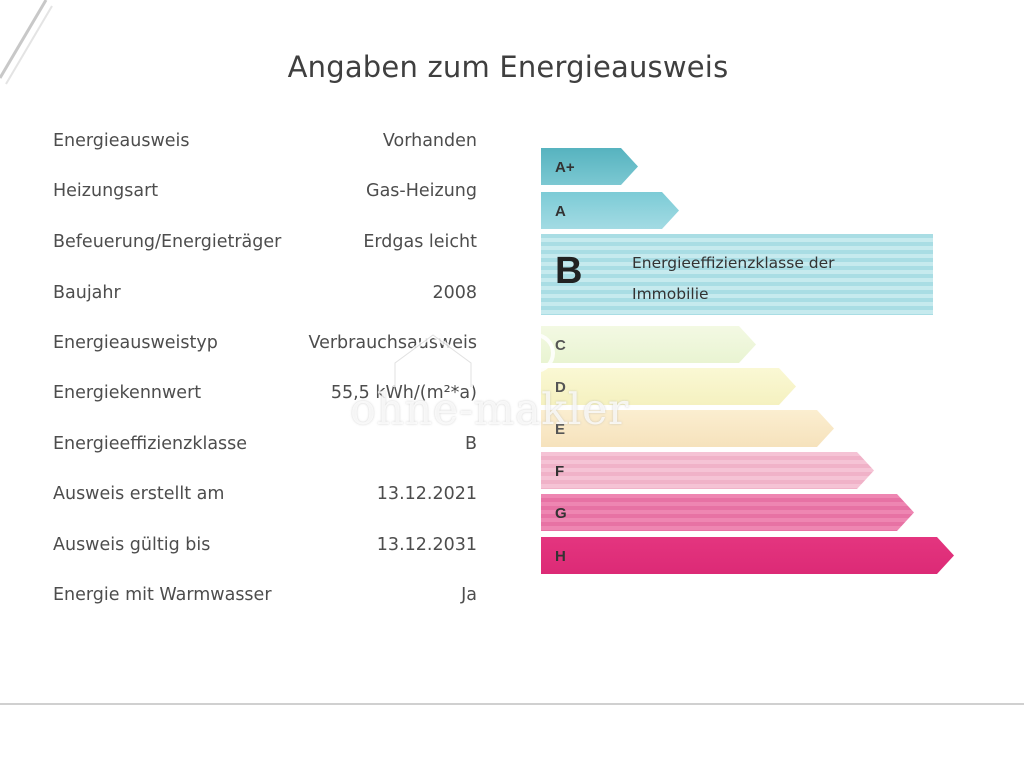 The height and width of the screenshot is (762, 1024). I want to click on detail-row-warmwasser: Energie mit Warmwasser Ja, so click(265, 595).